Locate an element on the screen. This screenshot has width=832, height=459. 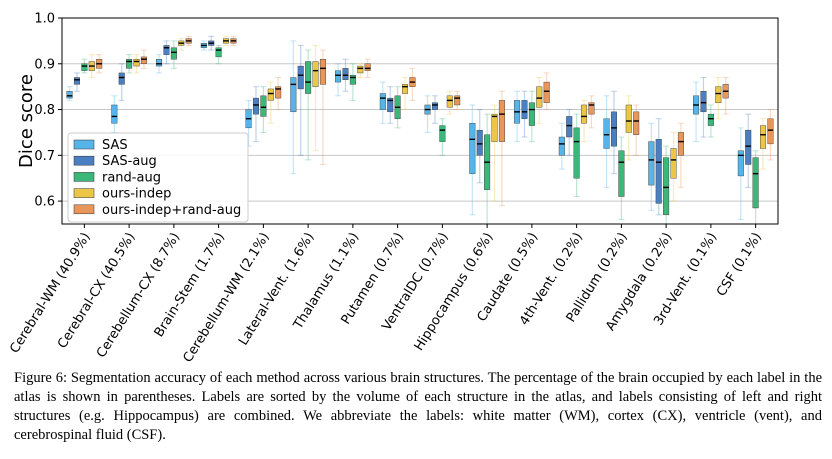
y-tick-label: 0.7 is located at coordinates (44, 156).